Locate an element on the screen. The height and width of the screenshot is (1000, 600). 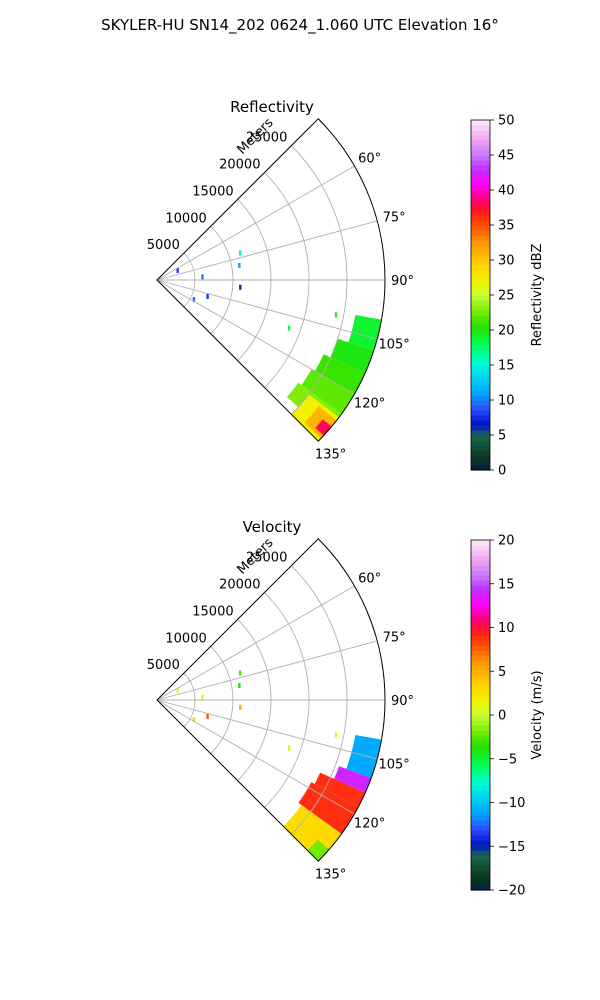
azimuth-tick-label: 60° is located at coordinates (369, 578).